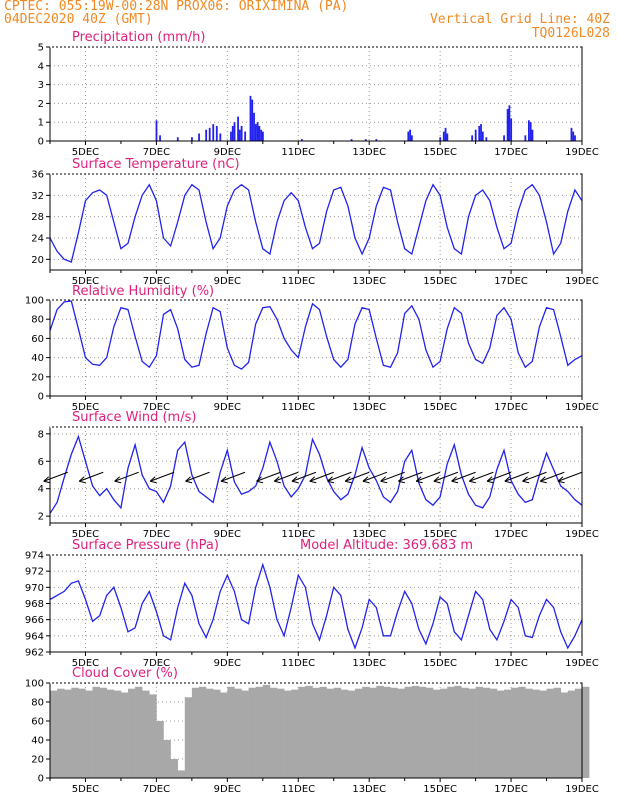  I want to click on temp-title: Surface Temperature (nC), so click(156, 164).